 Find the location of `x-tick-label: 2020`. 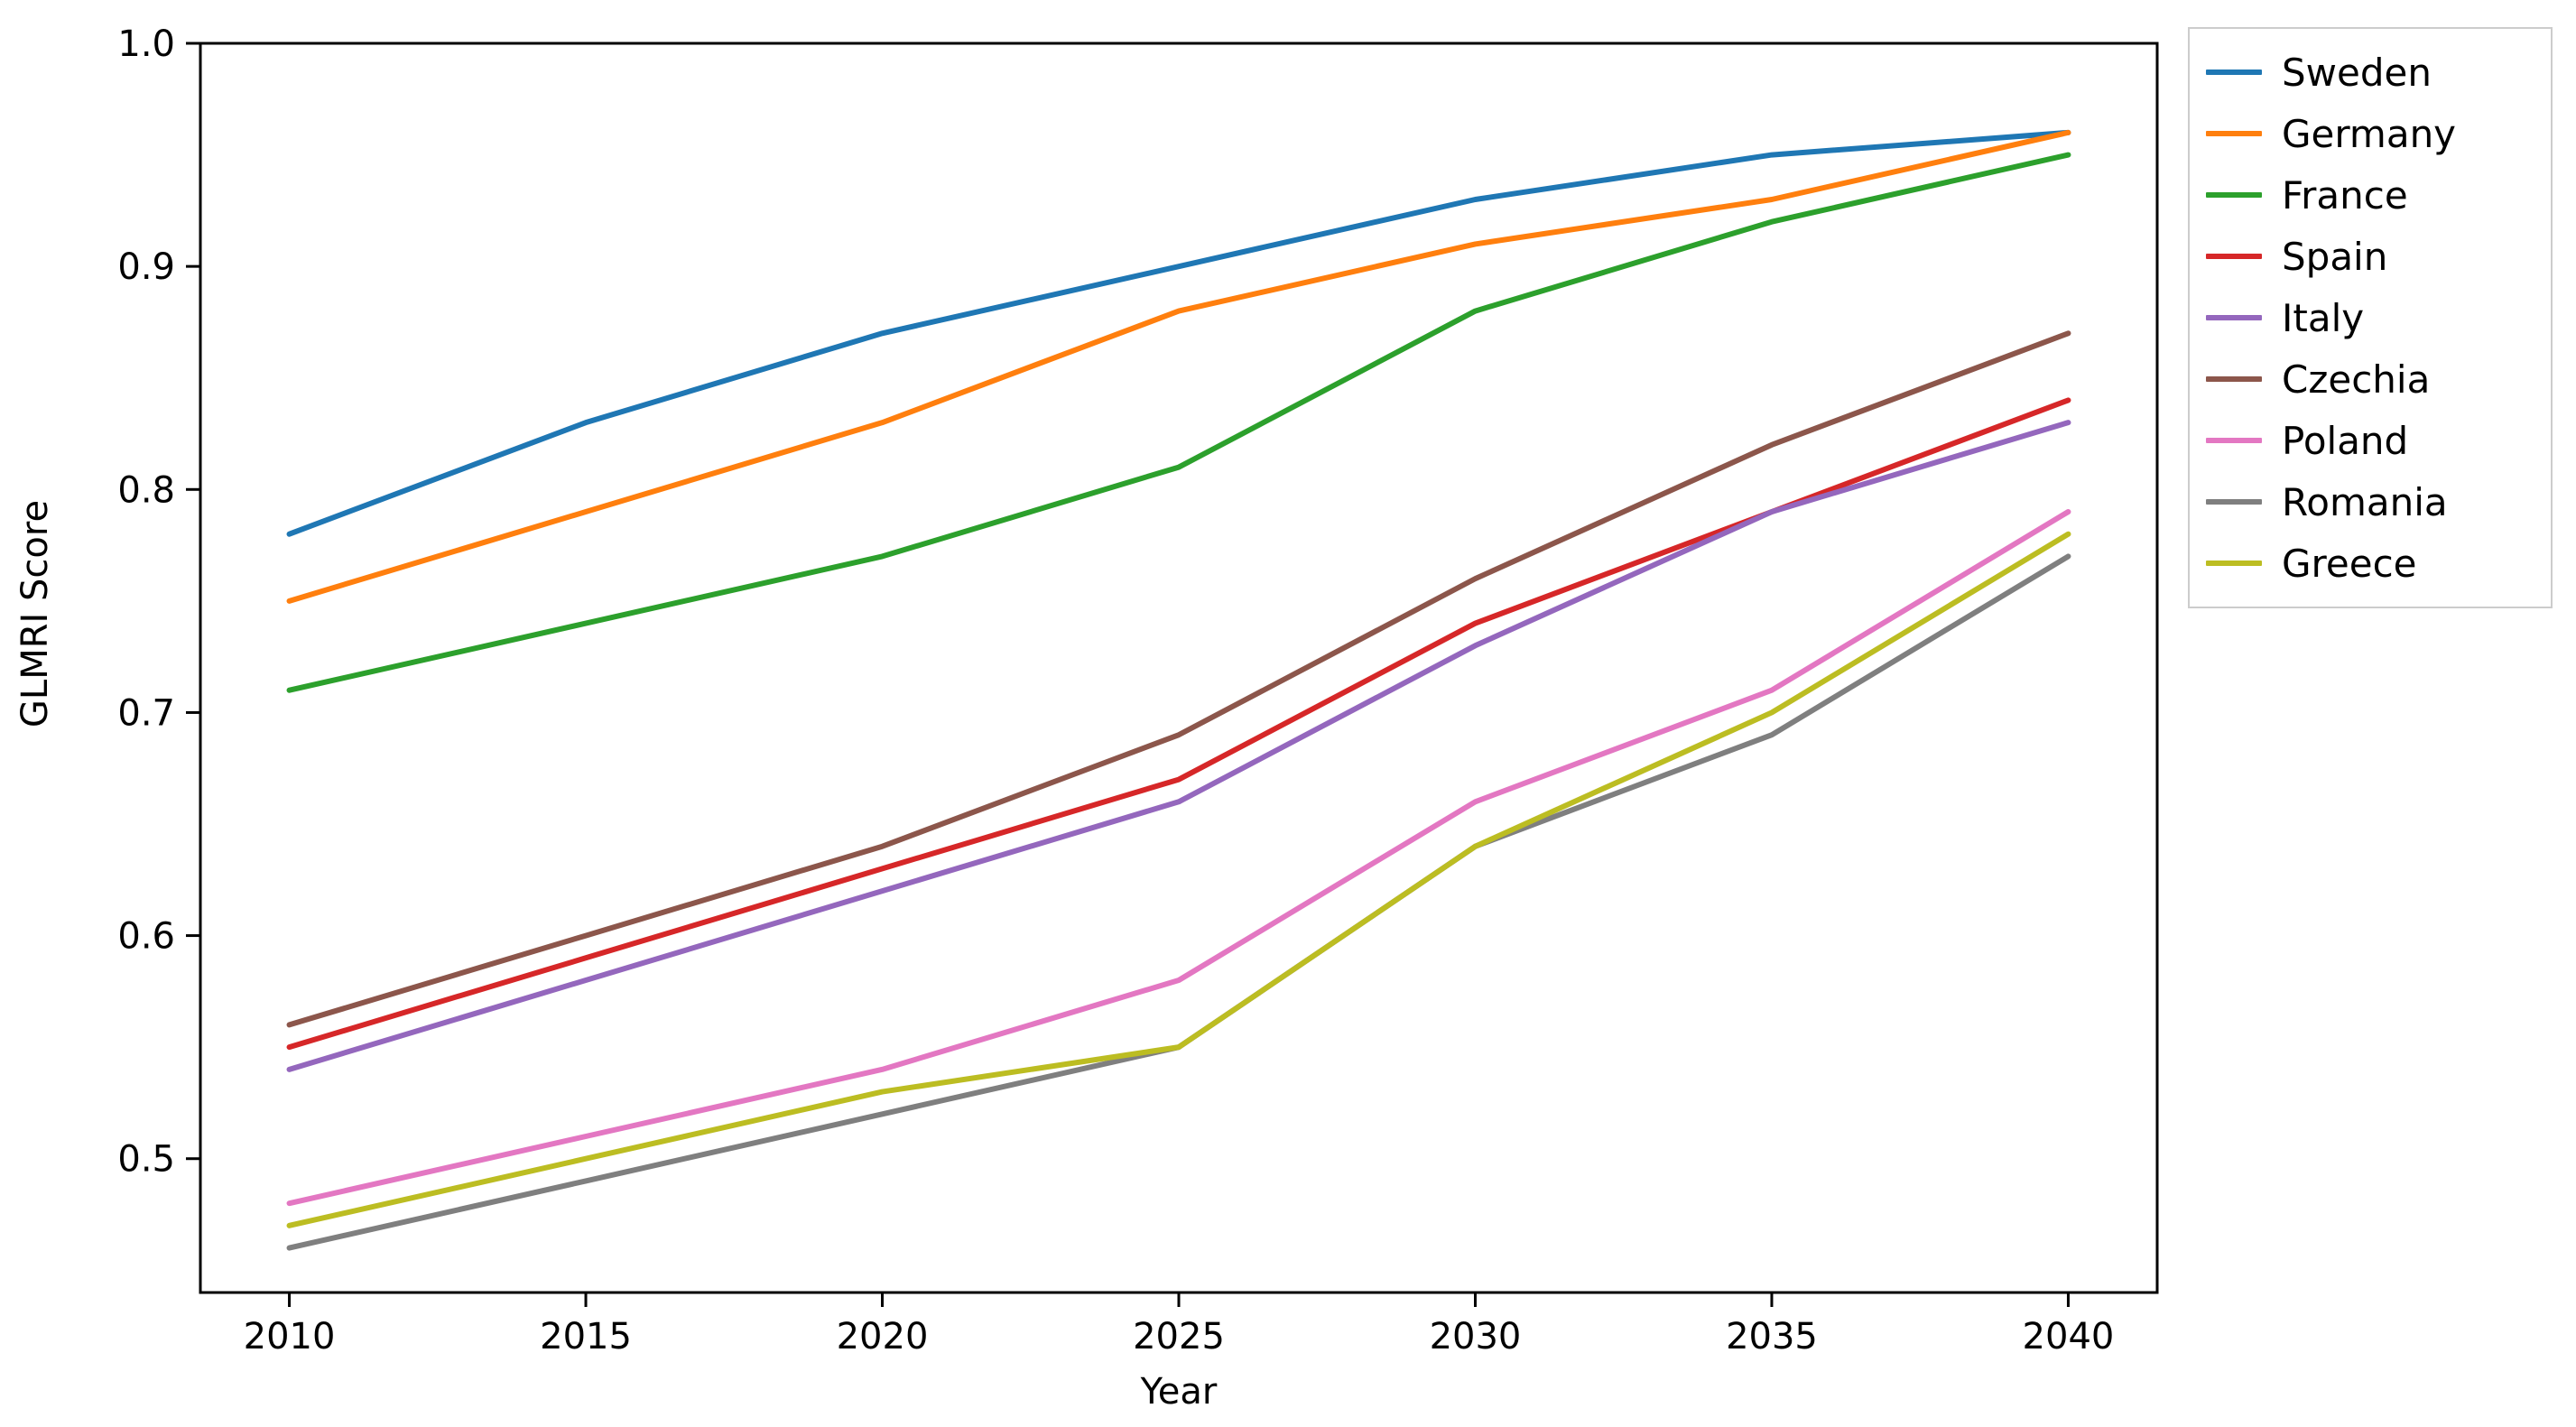

x-tick-label: 2020 is located at coordinates (883, 1337).